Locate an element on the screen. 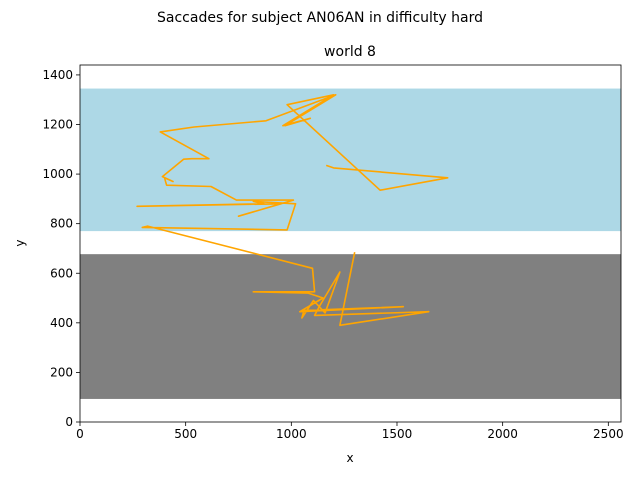 This screenshot has height=480, width=640. x-tick-label-1000: 1000 is located at coordinates (291, 434).